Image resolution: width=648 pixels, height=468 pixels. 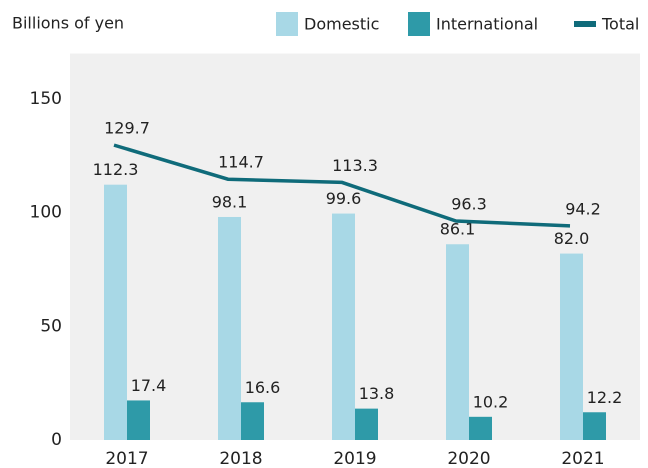 I want to click on data-label: 94.2, so click(x=583, y=208).